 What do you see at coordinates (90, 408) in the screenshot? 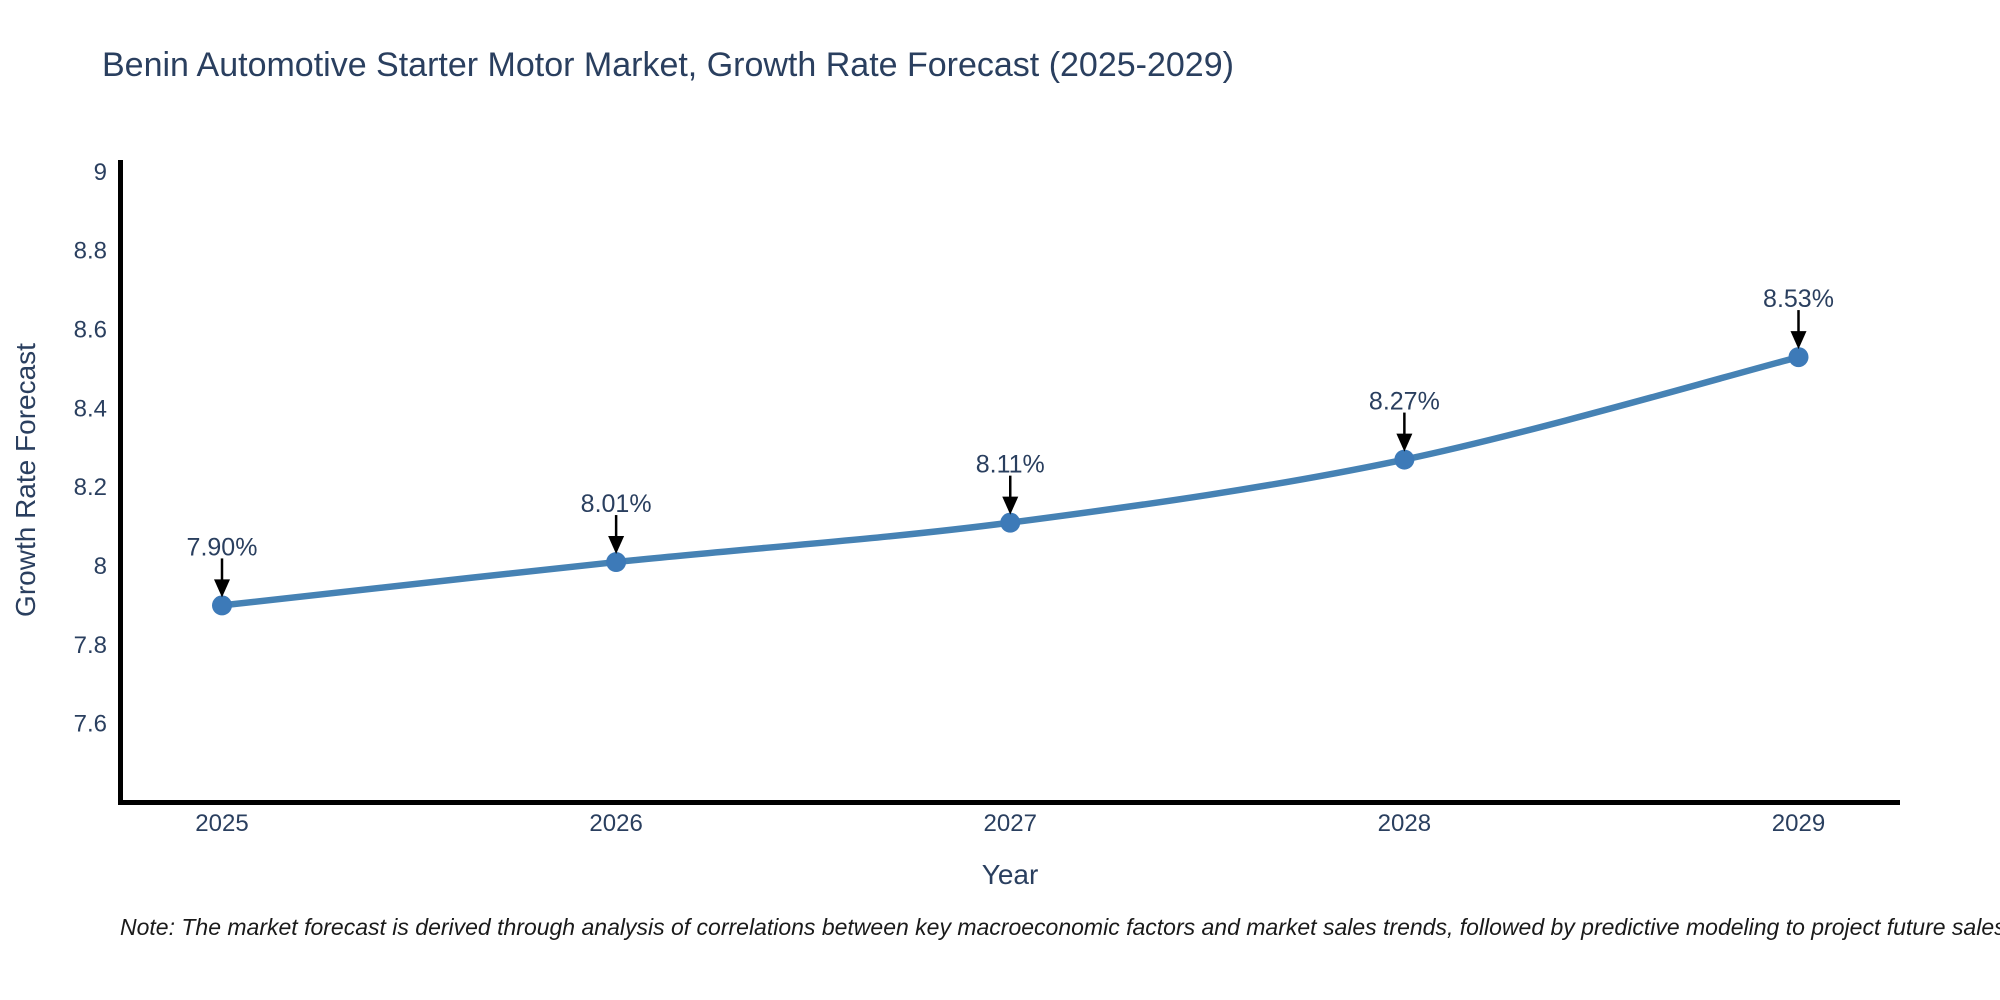
I see `y-tick-label: 8.4` at bounding box center [90, 408].